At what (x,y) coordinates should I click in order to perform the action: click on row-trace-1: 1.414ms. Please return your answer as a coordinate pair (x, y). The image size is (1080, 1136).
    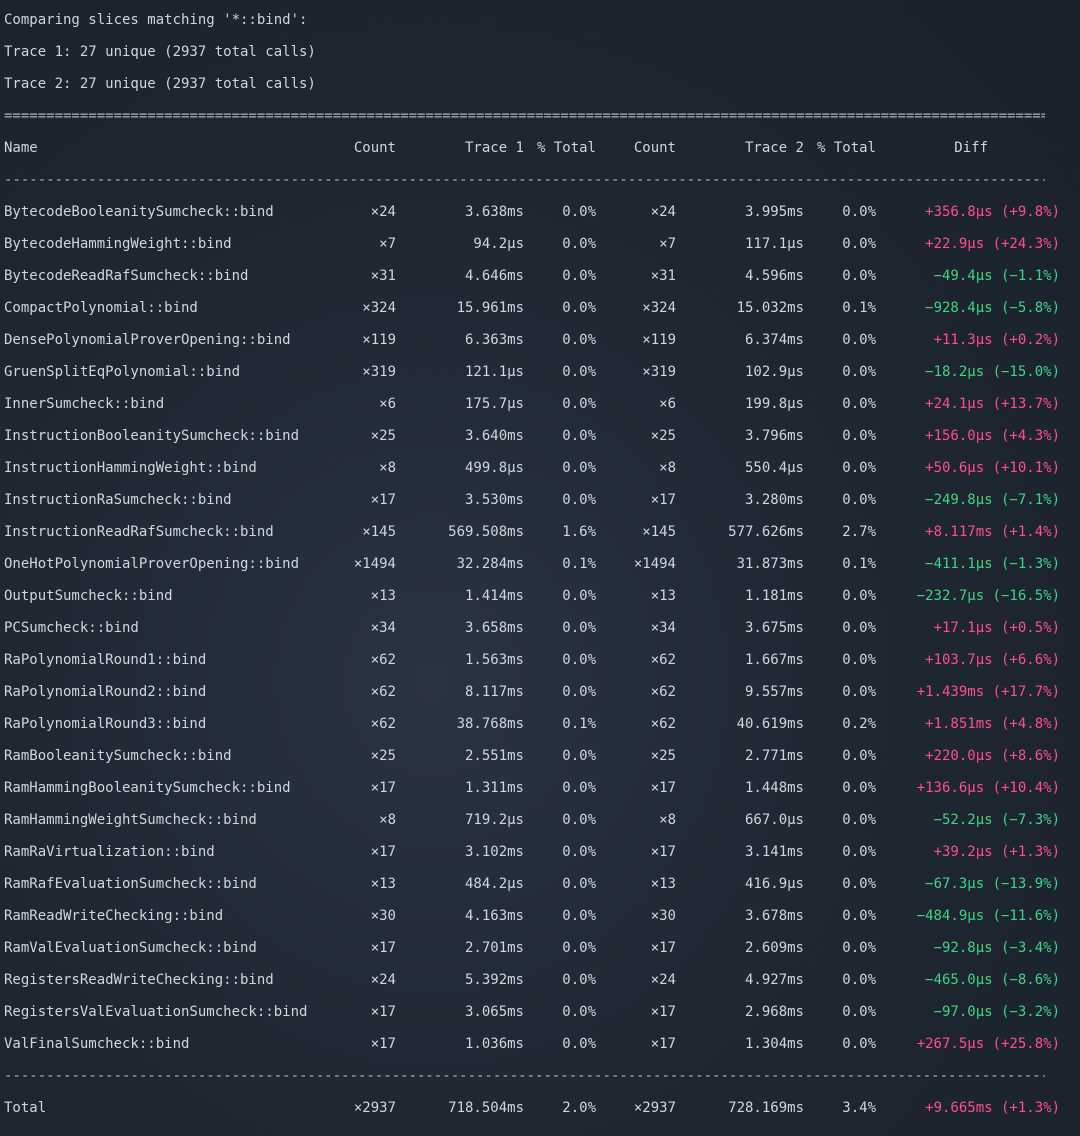
    Looking at the image, I should click on (494, 596).